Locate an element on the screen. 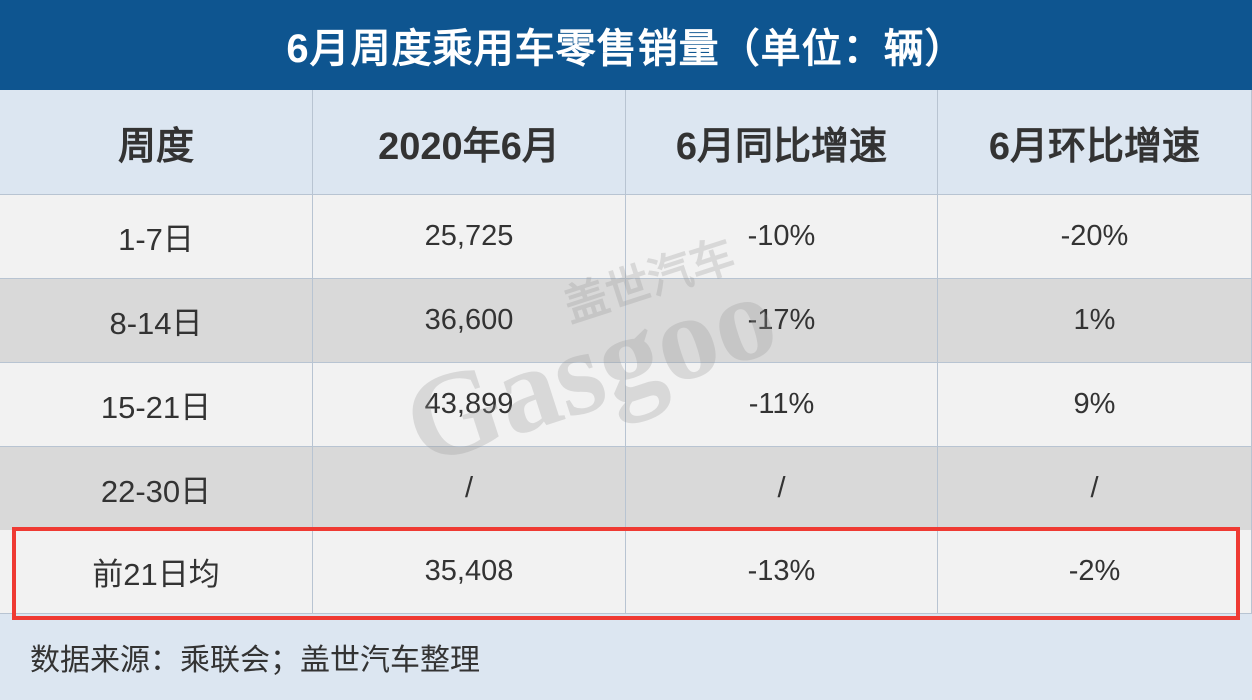 The width and height of the screenshot is (1252, 700). row-label: 1-7日 is located at coordinates (156, 237).